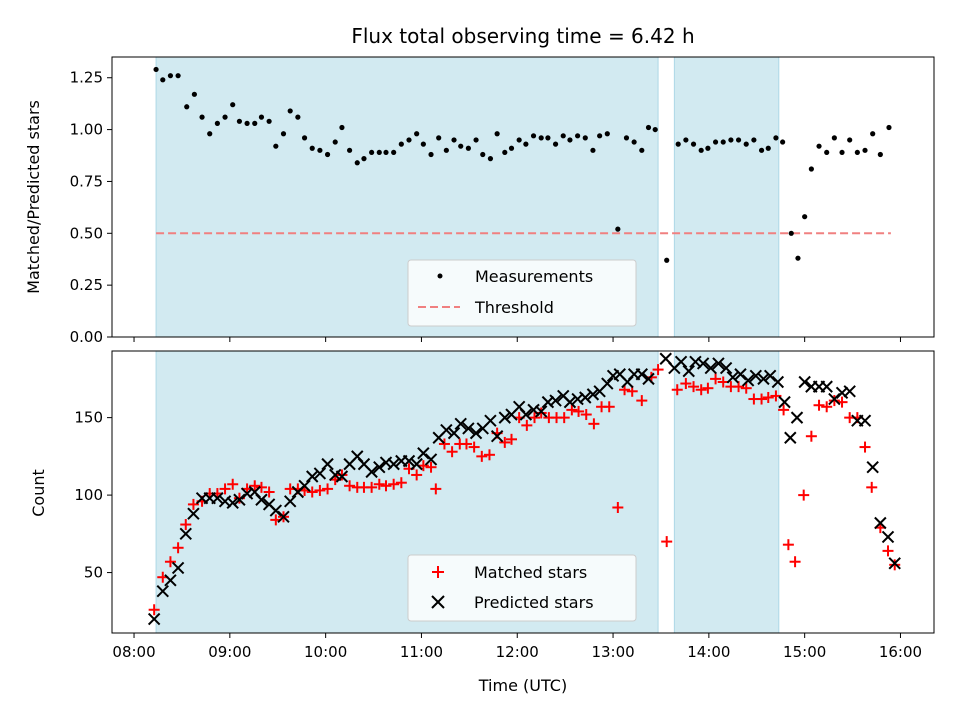  Describe the element at coordinates (522, 685) in the screenshot. I see `x-axis-label: Time (UTC)` at that location.